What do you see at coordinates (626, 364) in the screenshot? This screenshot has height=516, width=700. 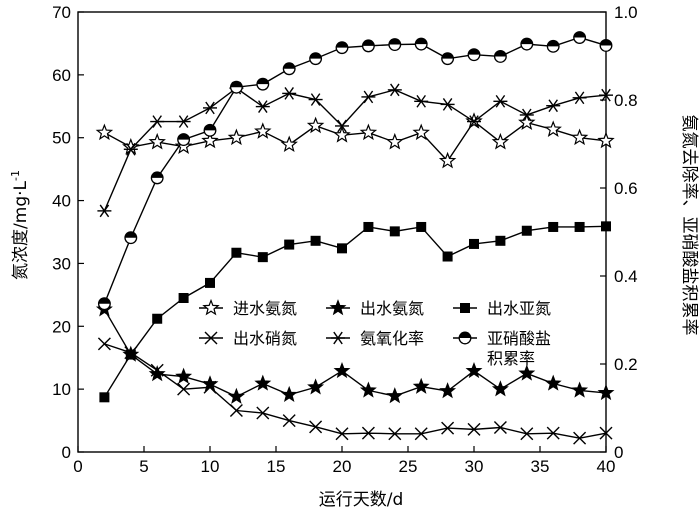 I see `y-right-tick-label: 0.2` at bounding box center [626, 364].